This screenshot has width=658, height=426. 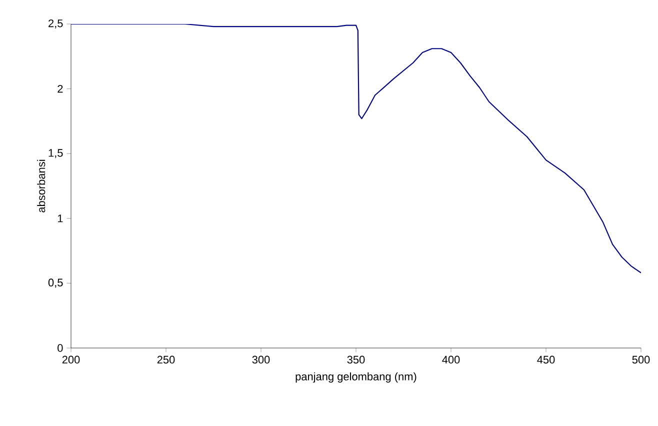 I want to click on x-tick-label: 300, so click(x=261, y=360).